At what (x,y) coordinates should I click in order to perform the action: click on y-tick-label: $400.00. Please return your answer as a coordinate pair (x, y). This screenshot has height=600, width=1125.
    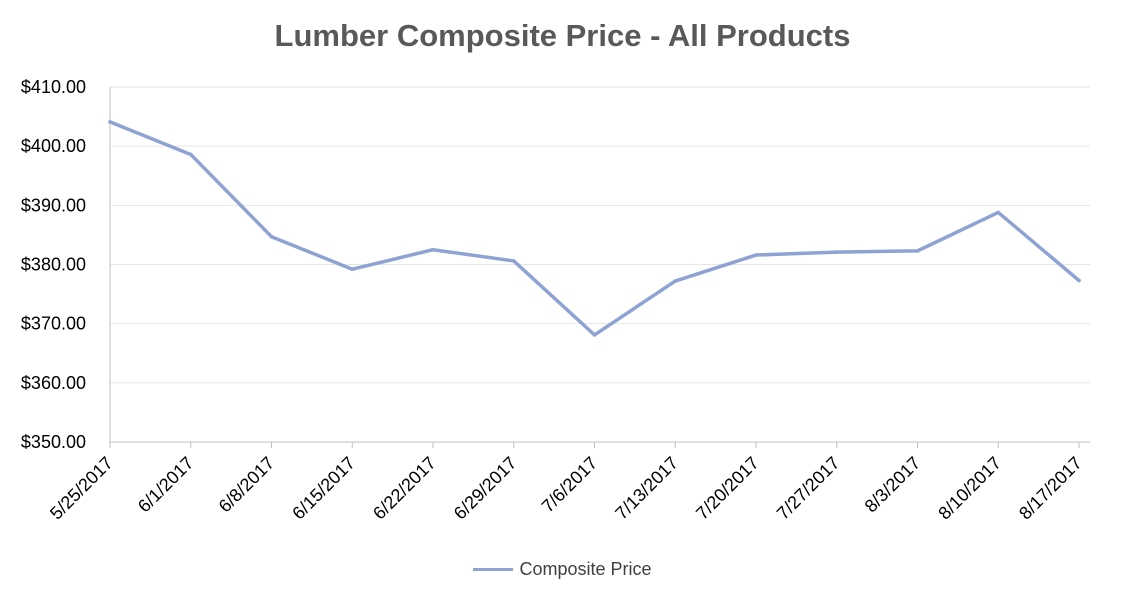
    Looking at the image, I should click on (53, 146).